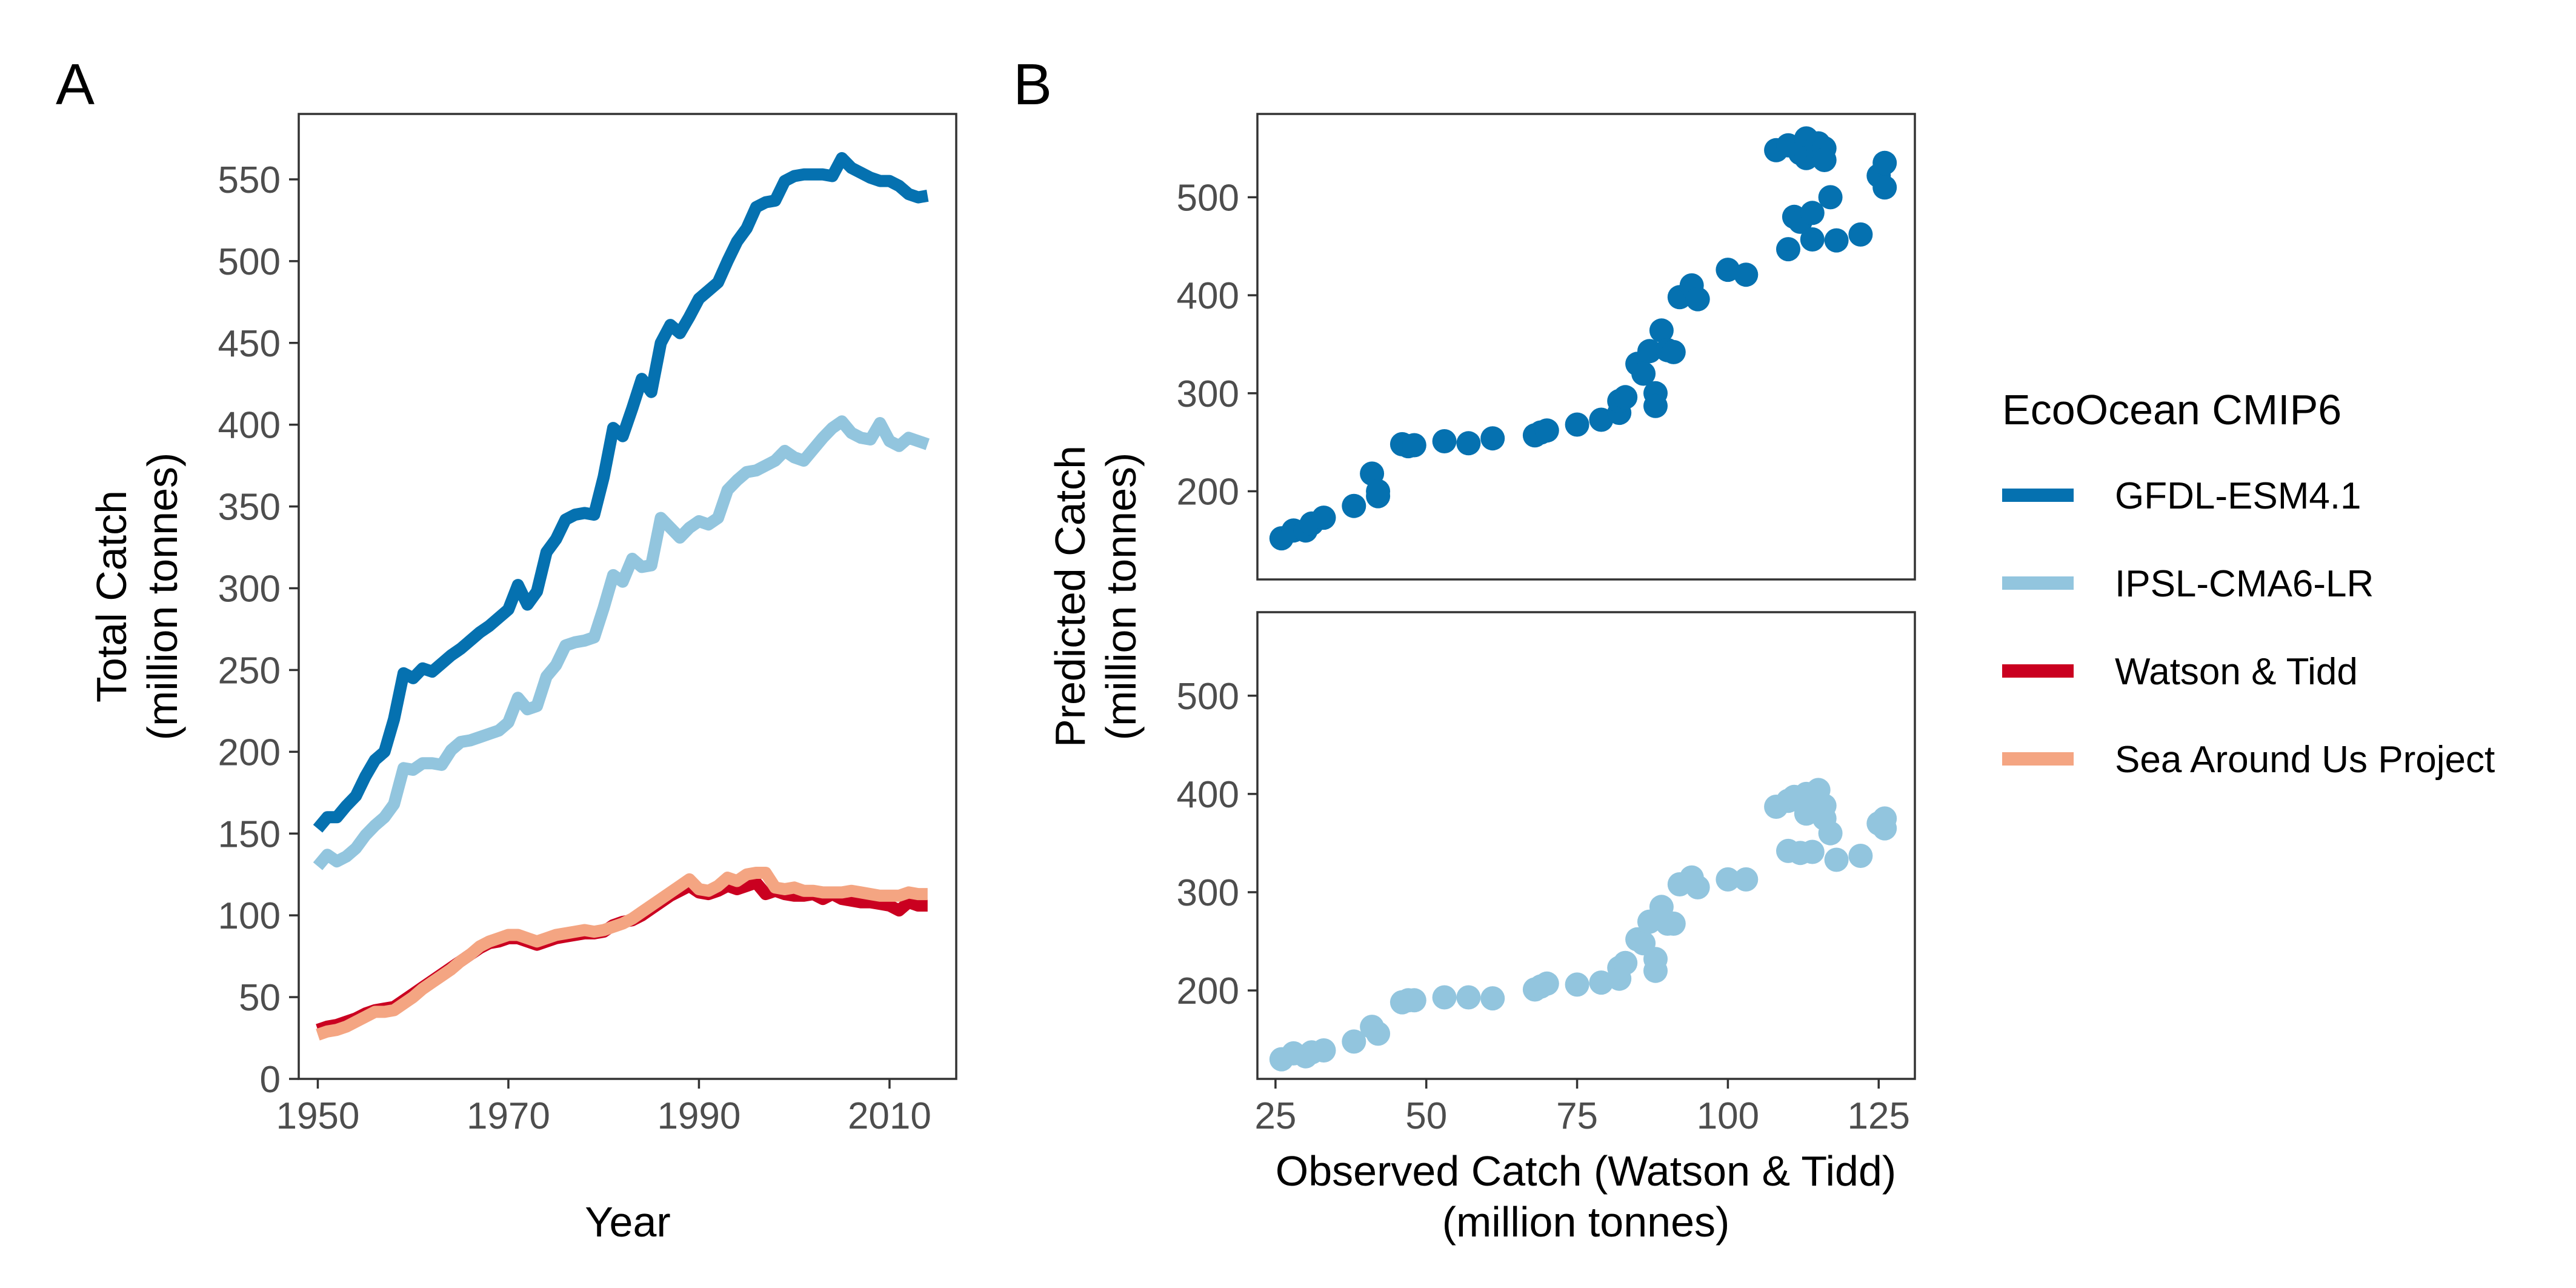  I want to click on legend-label: Sea Around Us Project, so click(2305, 760).